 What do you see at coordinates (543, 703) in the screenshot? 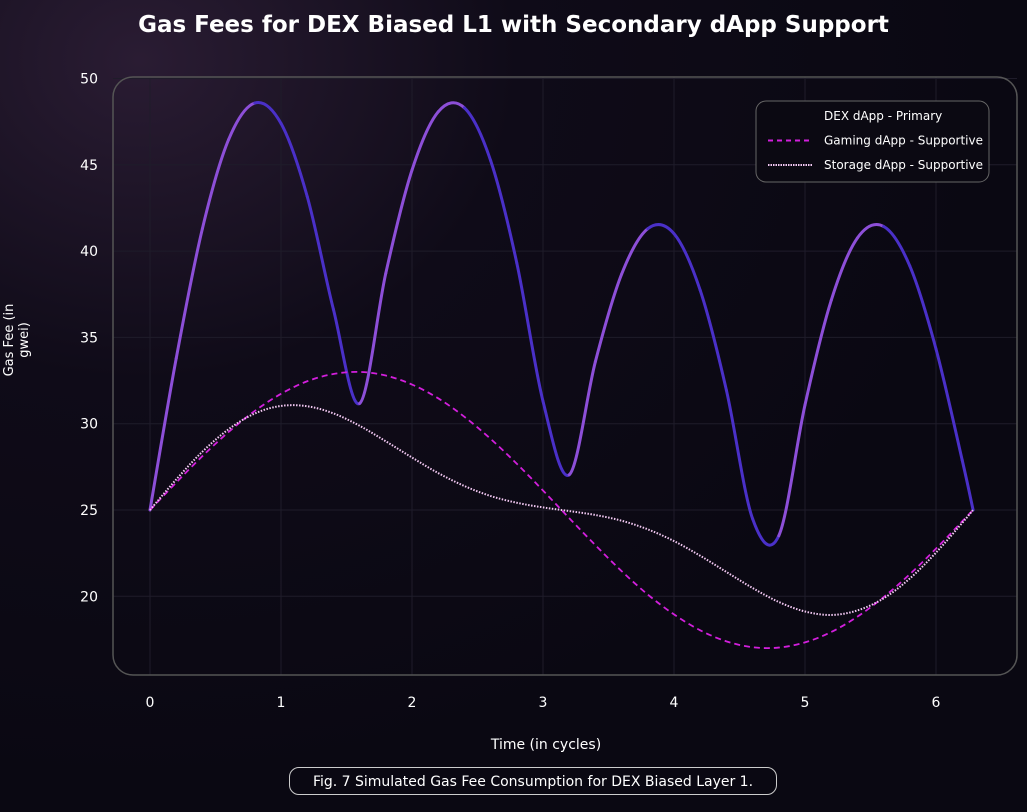
I see `x-tick-label: 3` at bounding box center [543, 703].